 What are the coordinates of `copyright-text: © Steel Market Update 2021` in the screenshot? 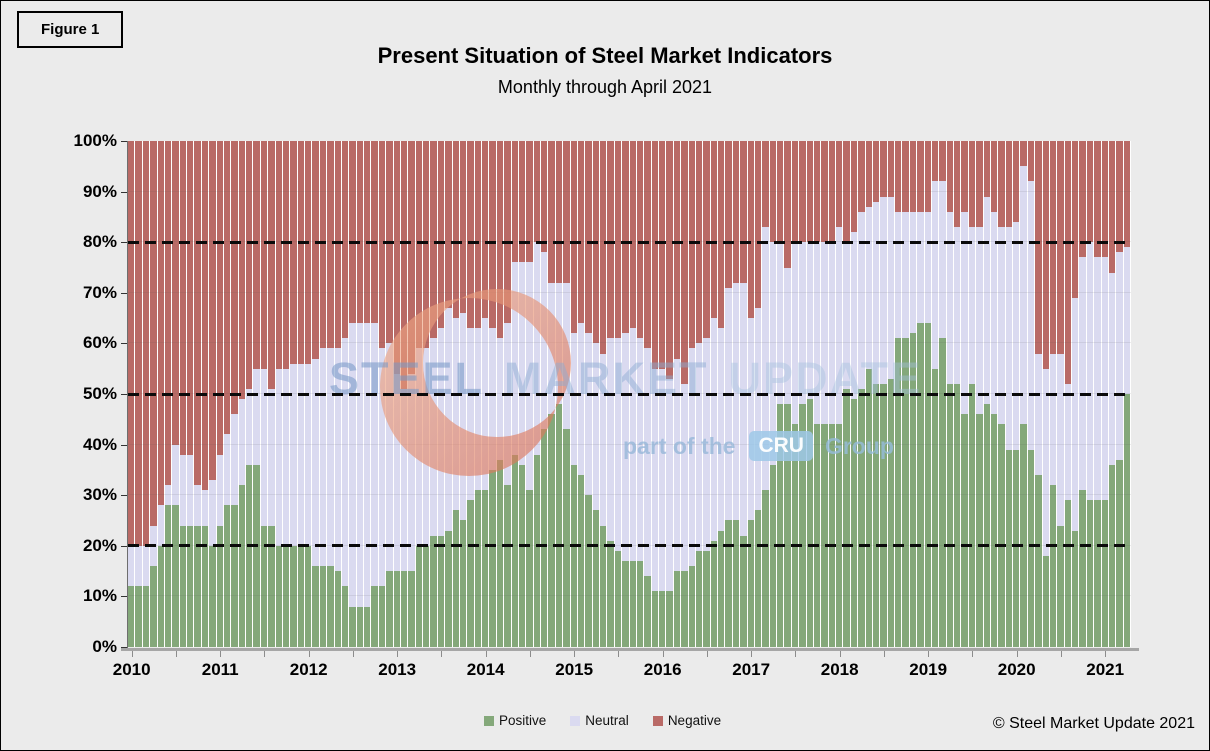 It's located at (1093, 723).